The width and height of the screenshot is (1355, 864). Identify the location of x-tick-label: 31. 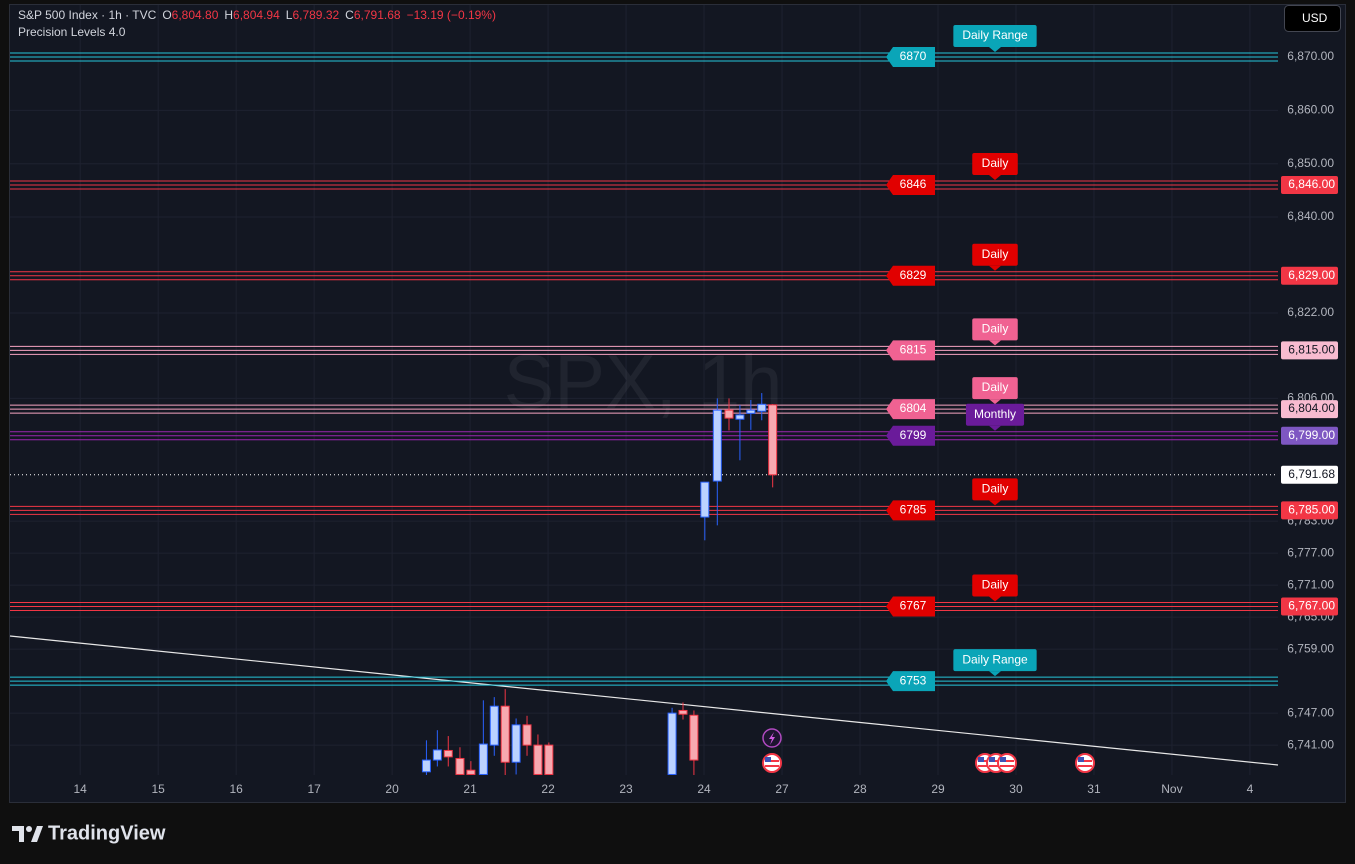
(1094, 789).